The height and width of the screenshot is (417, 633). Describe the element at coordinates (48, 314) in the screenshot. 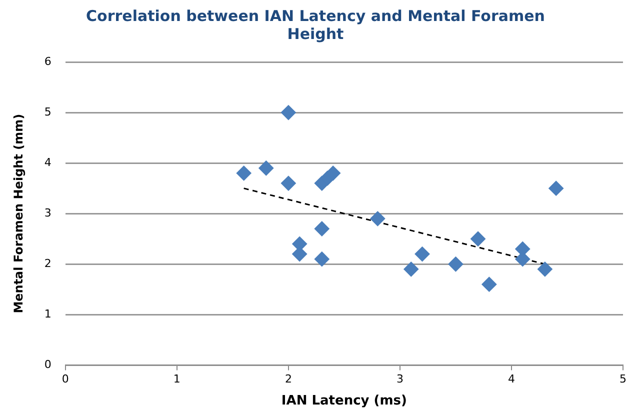

I see `y-tick-label: 1` at that location.